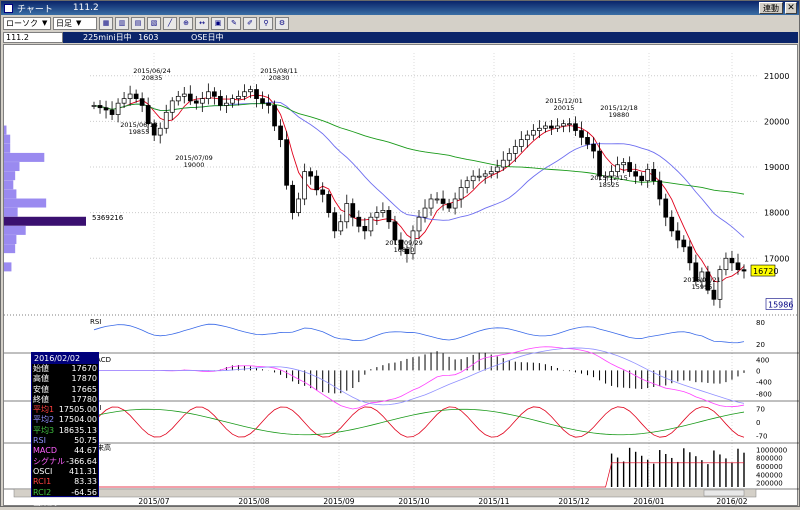 Image resolution: width=800 pixels, height=510 pixels. I want to click on data-panel-value: -366.64, so click(81, 461).